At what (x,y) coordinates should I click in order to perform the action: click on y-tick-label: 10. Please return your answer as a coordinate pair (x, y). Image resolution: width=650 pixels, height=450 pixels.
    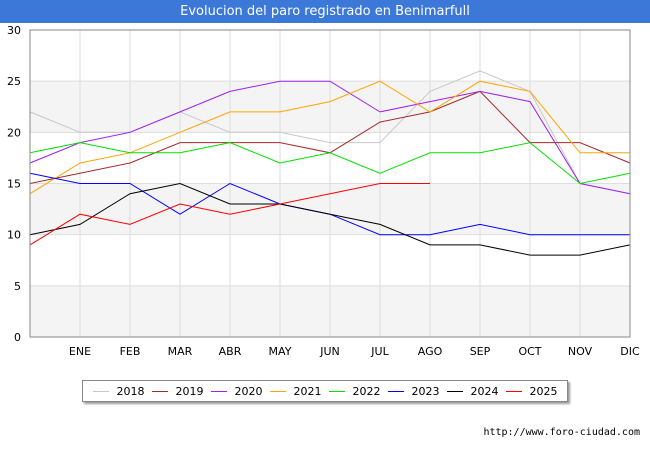
    Looking at the image, I should click on (14, 235).